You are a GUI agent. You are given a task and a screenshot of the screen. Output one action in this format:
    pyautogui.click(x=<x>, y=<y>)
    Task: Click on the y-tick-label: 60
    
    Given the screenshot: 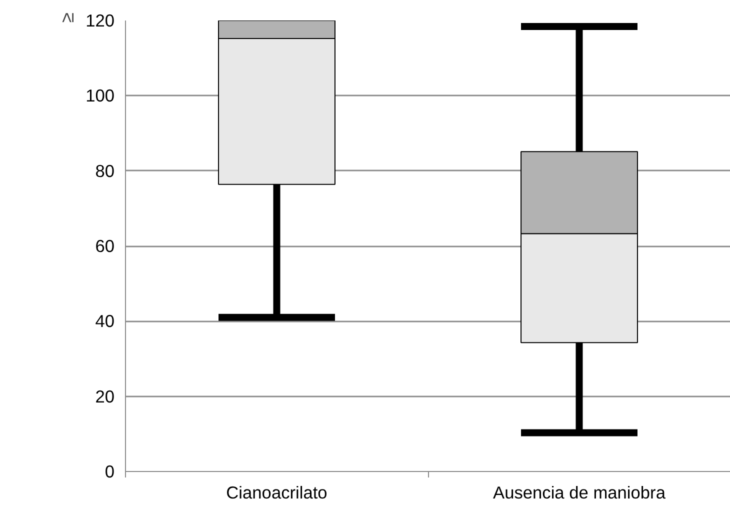 What is the action you would take?
    pyautogui.click(x=105, y=246)
    